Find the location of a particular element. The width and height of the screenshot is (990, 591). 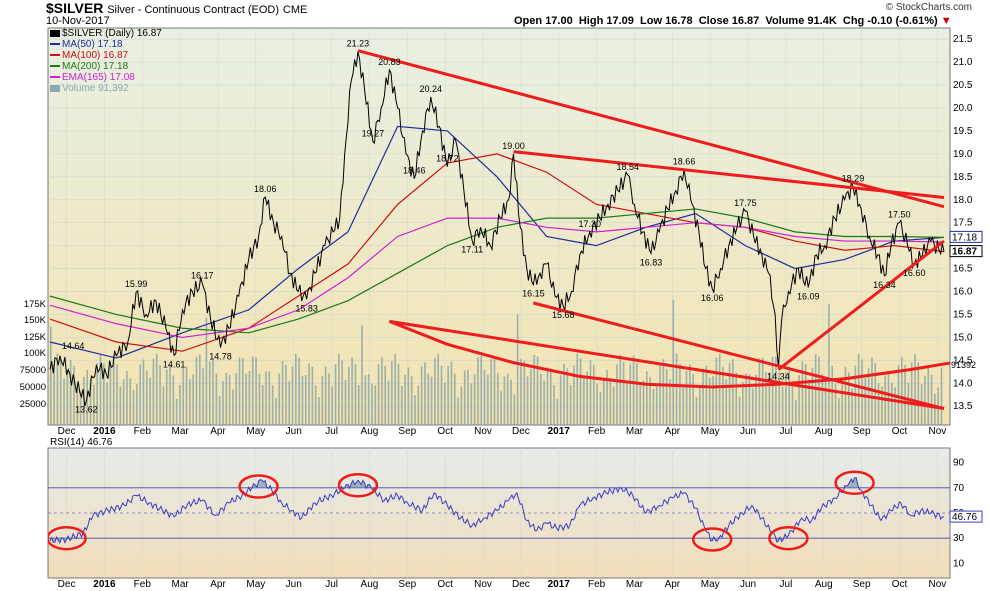

y-tick-label: 16.5 is located at coordinates (963, 269).